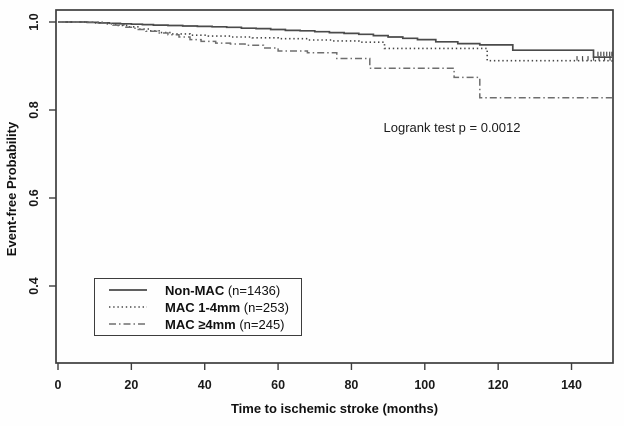 This screenshot has height=426, width=624. Describe the element at coordinates (128, 290) in the screenshot. I see `solid-line-sample-icon` at that location.